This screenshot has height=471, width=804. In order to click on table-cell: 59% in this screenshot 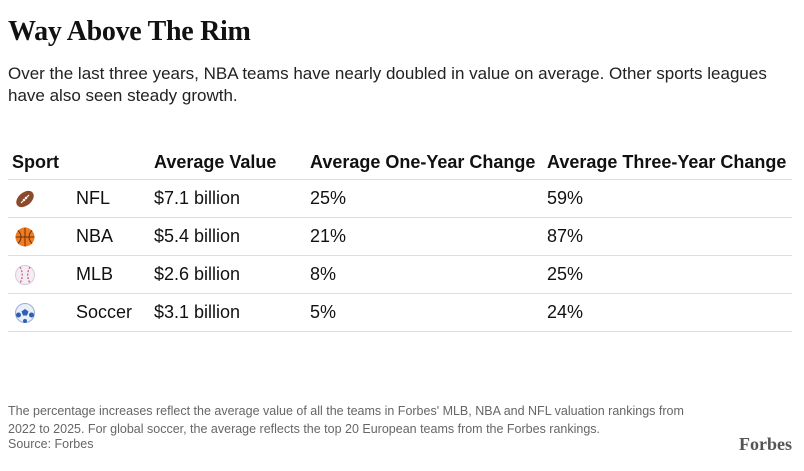, I will do `click(667, 198)`.